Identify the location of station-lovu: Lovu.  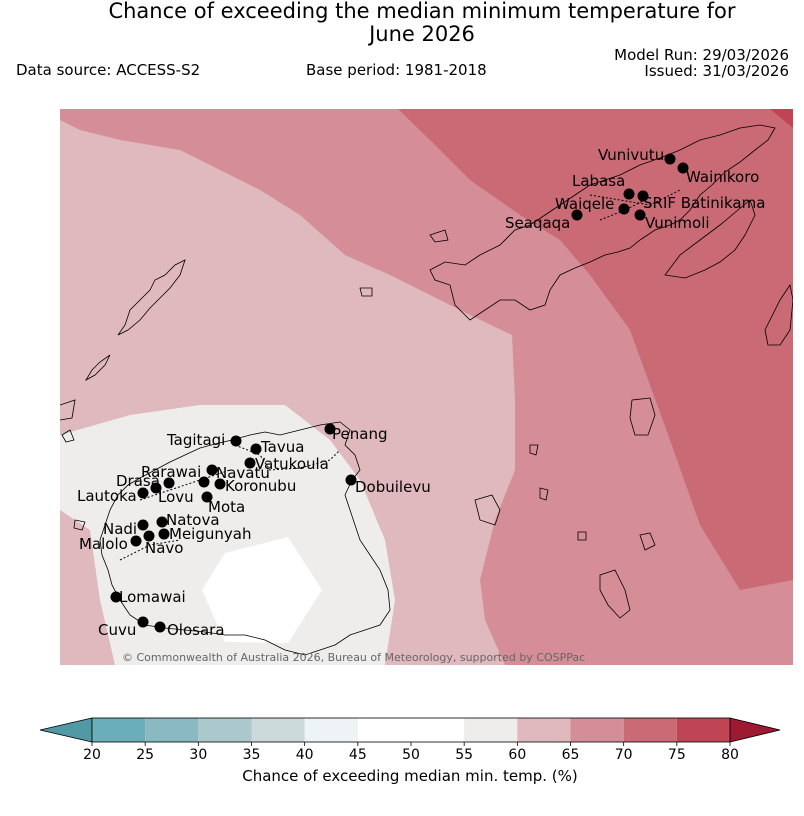
(172, 494).